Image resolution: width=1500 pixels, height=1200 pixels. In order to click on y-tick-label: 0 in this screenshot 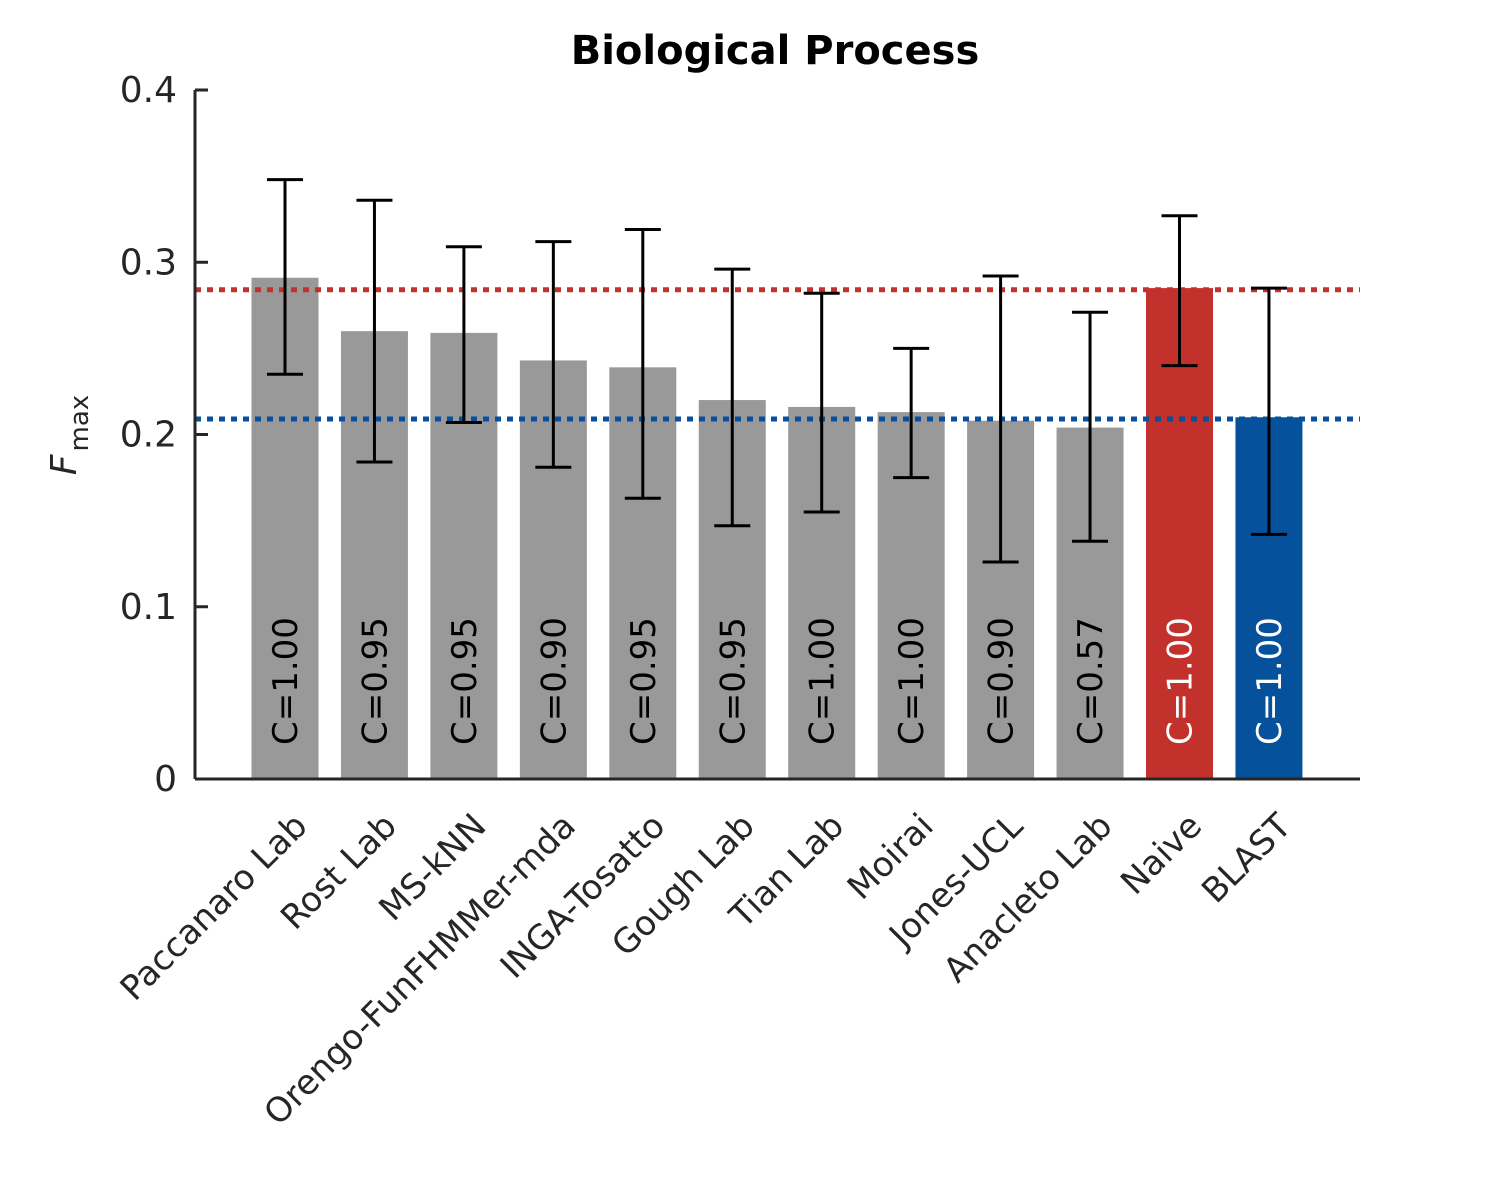, I will do `click(165, 779)`.